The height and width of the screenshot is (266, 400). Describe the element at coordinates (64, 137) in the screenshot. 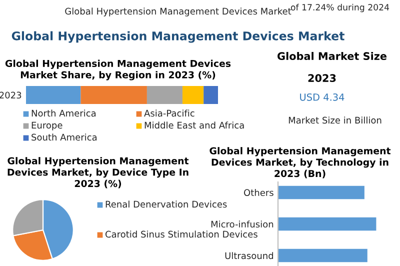

I see `legend-label: South America` at that location.